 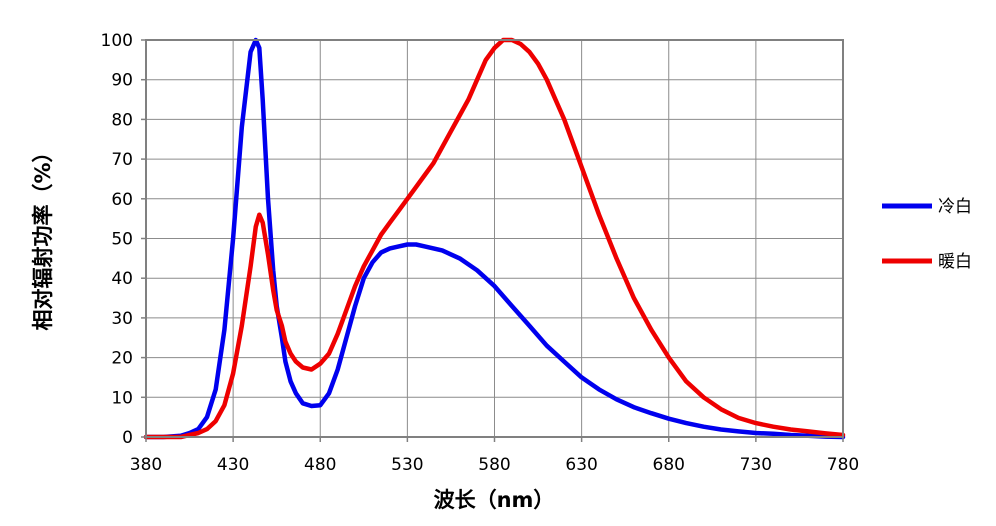 I want to click on x-tick-label: 530, so click(x=407, y=465).